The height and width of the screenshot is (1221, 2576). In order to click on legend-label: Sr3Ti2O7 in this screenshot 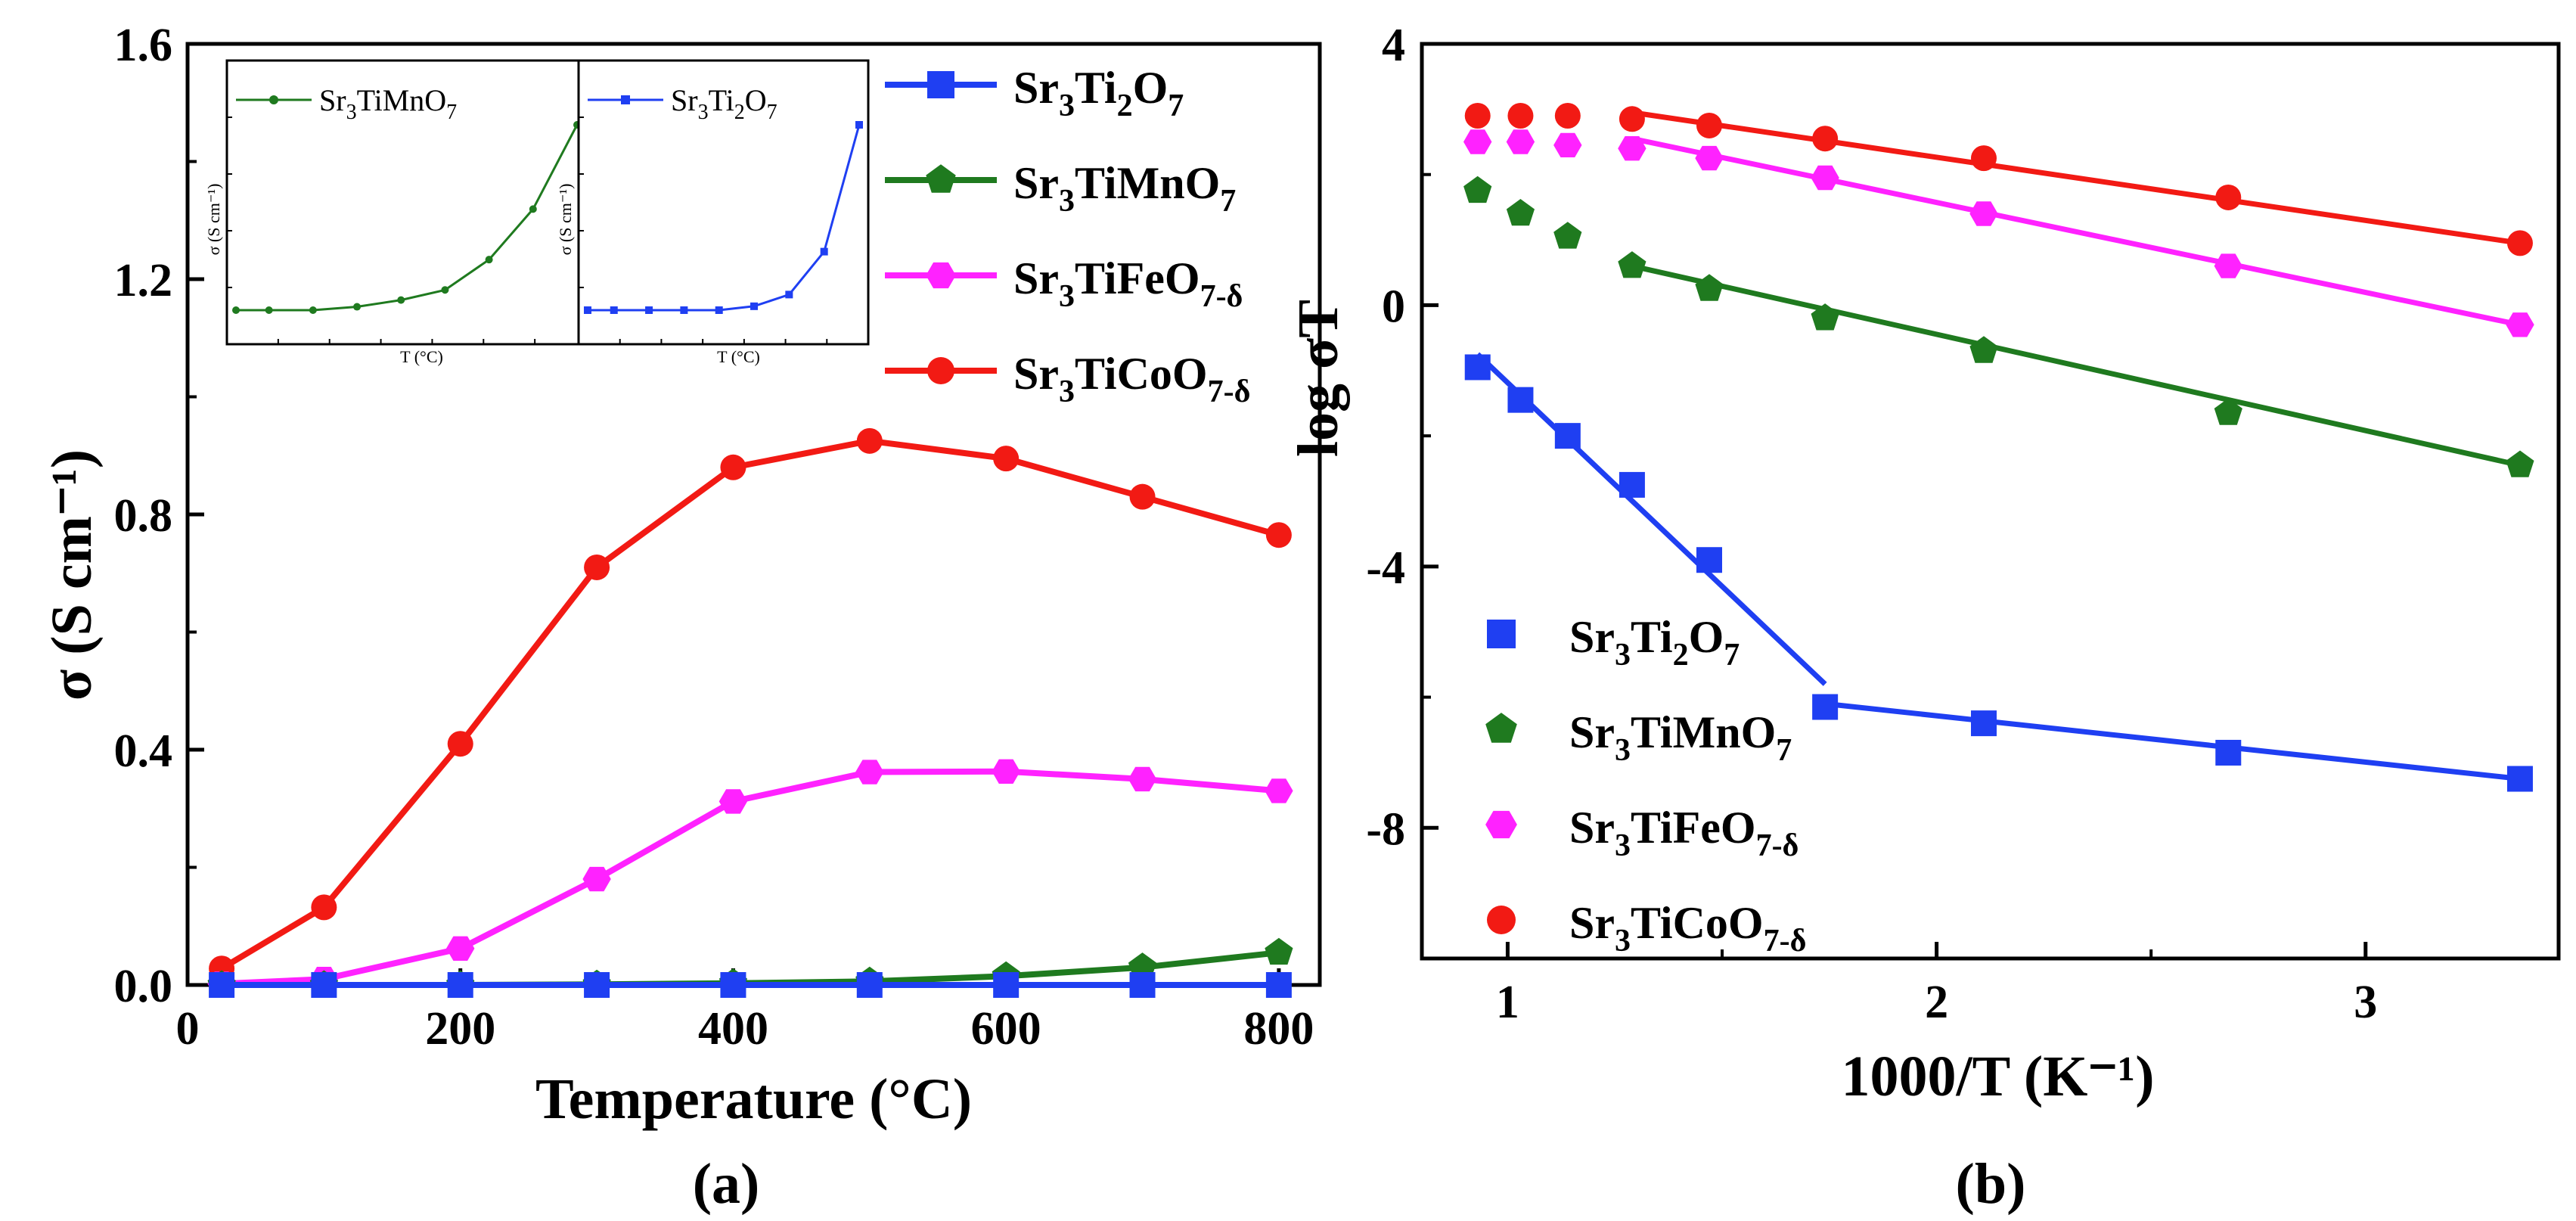, I will do `click(1654, 642)`.